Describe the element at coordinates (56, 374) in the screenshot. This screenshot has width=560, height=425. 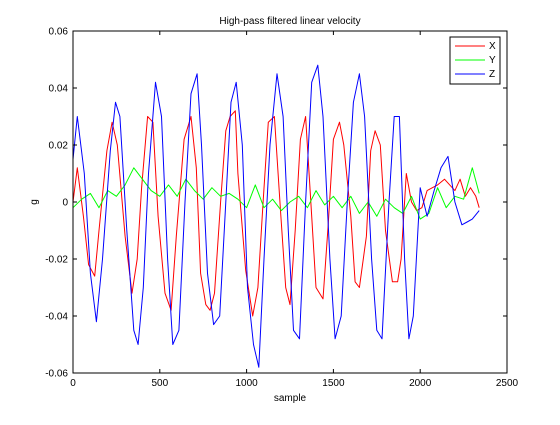
I see `y-tick-label: -0.06` at that location.